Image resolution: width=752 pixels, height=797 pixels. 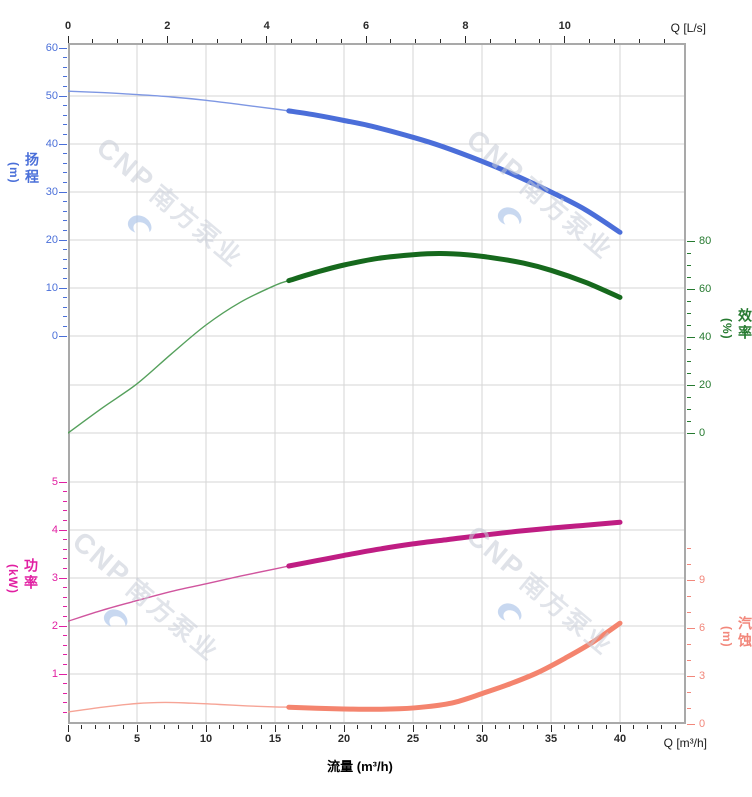 I want to click on power-axis-tick-label: 1, so click(x=54, y=674).